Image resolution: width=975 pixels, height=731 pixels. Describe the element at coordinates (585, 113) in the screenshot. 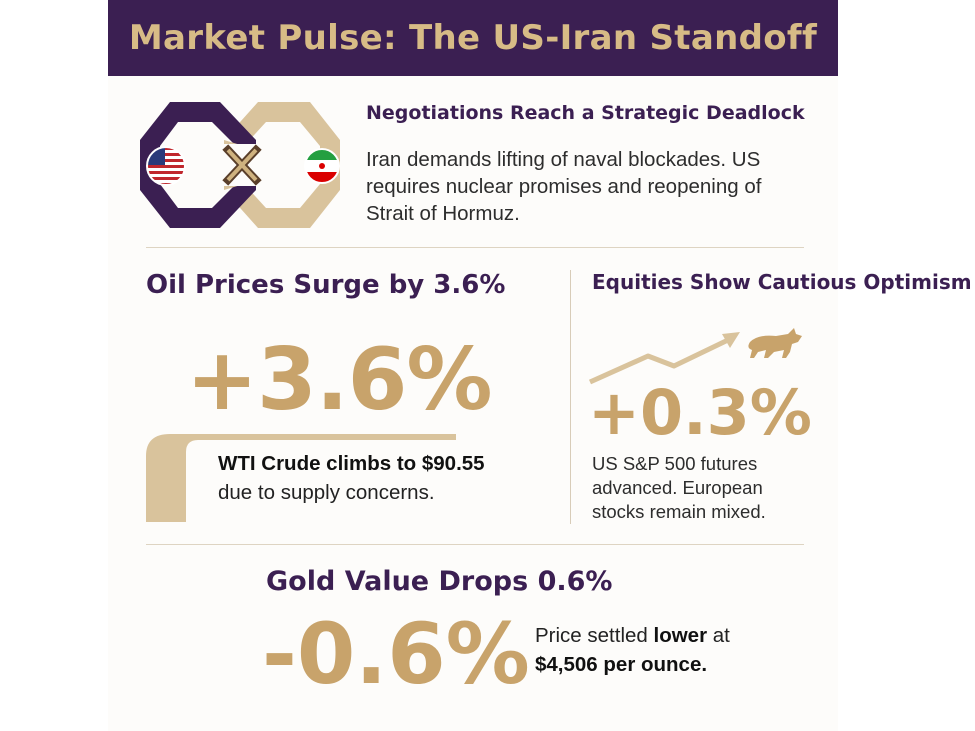

I see `negotiations-title: Negotiations Reach a Strategic Deadlock` at that location.